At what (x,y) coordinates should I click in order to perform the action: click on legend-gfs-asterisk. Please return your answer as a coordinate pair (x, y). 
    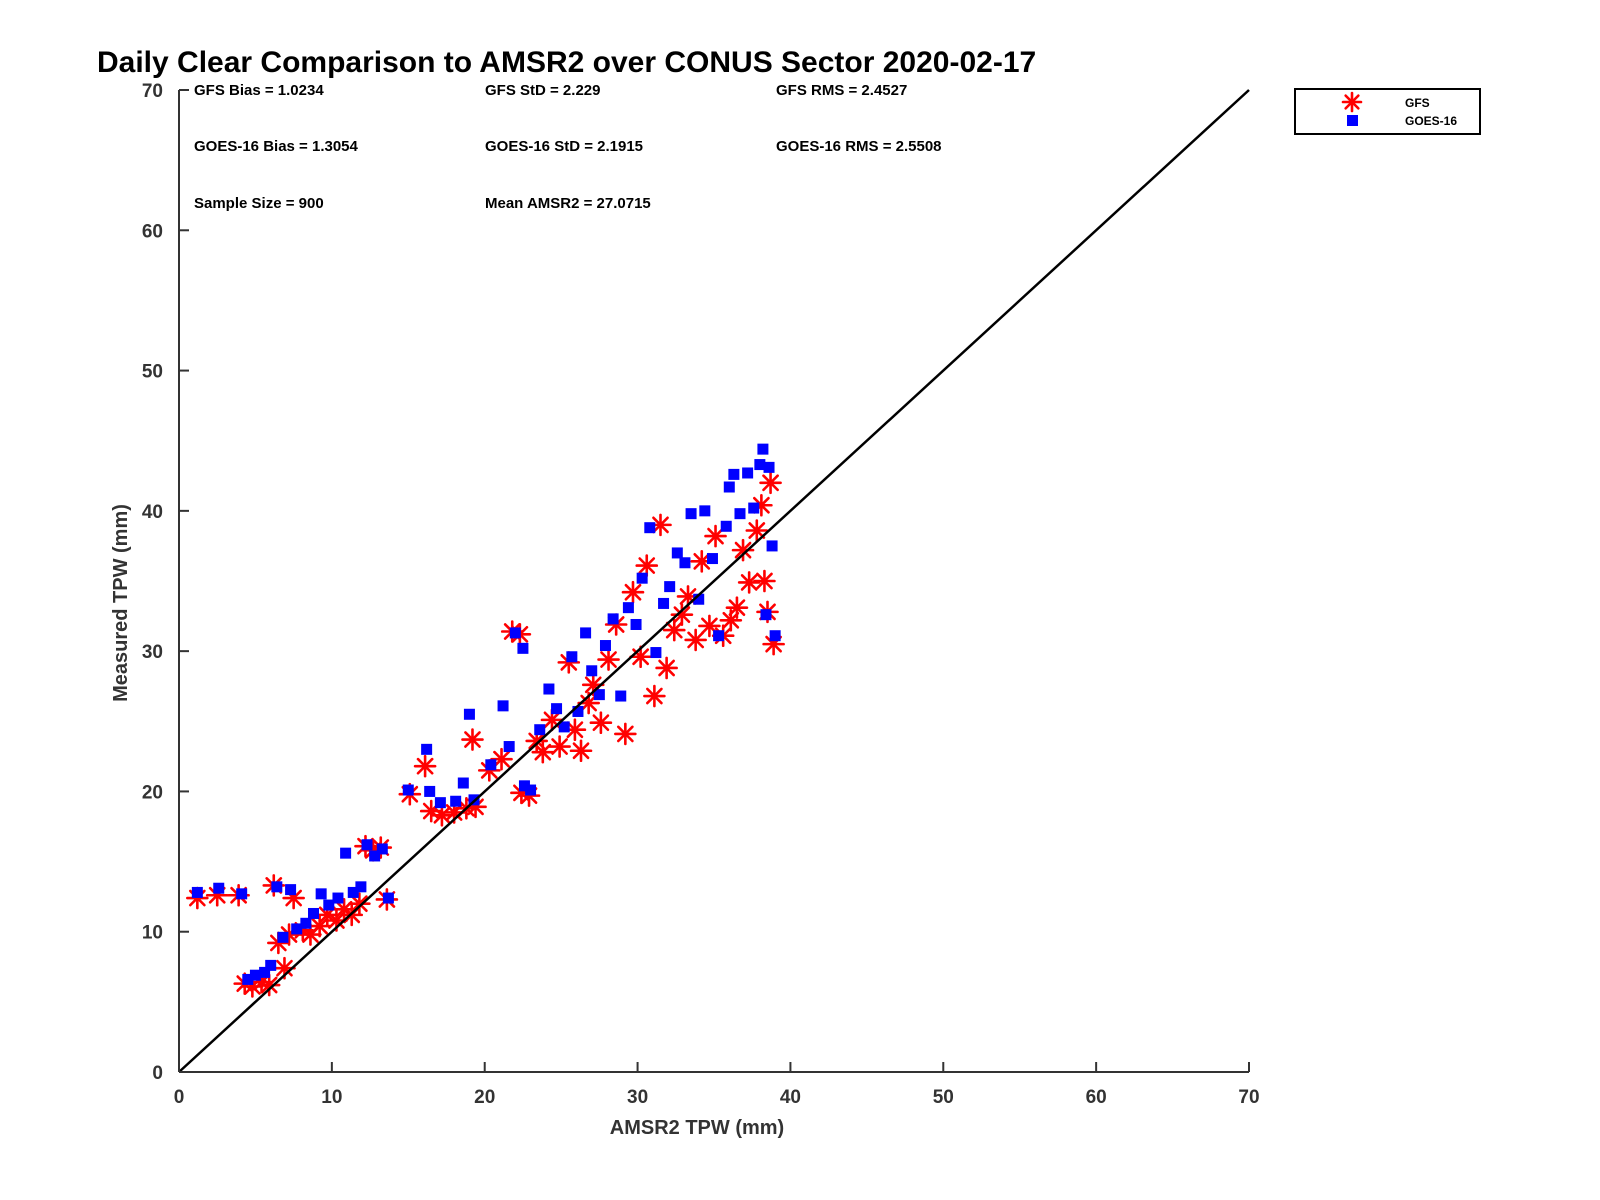
    Looking at the image, I should click on (1352, 102).